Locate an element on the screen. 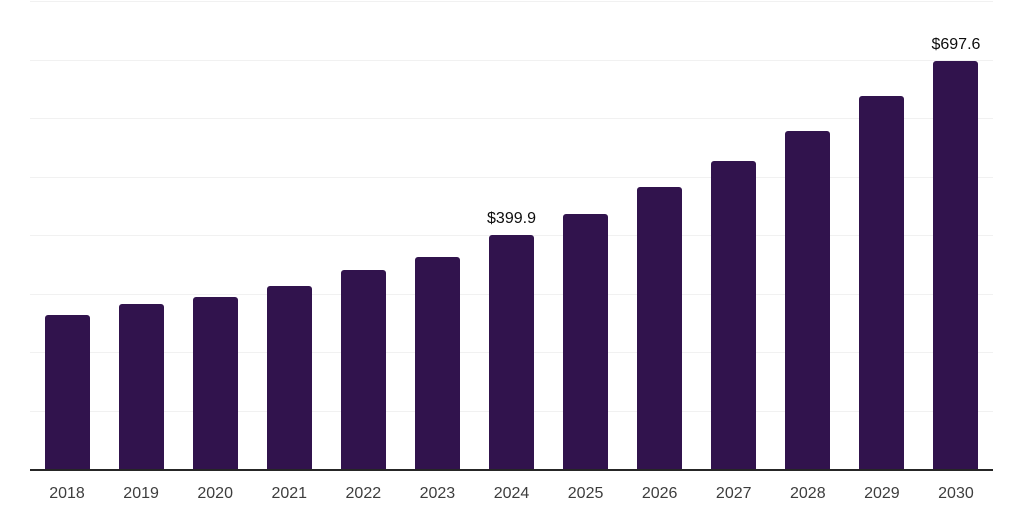 The width and height of the screenshot is (1024, 512). x-tick-label-2019: 2019 is located at coordinates (141, 493).